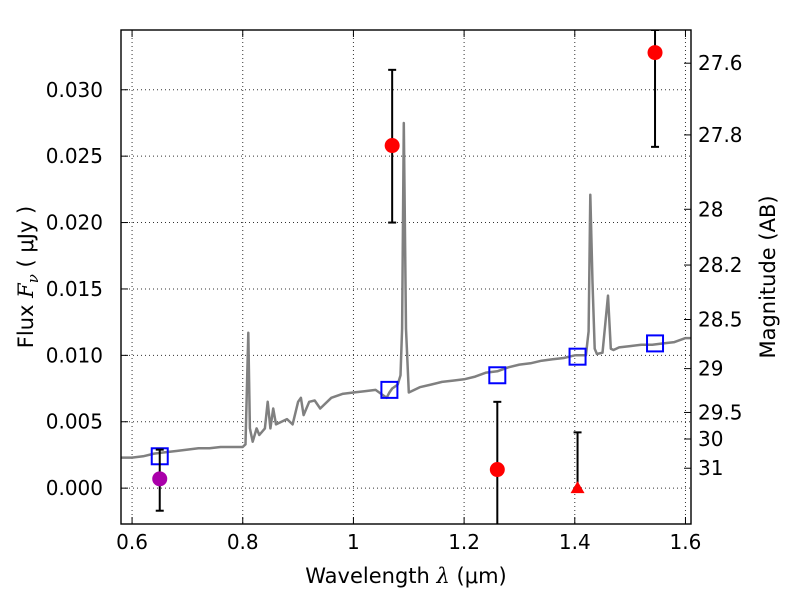  I want to click on x-tick-label: 1.6, so click(686, 542).